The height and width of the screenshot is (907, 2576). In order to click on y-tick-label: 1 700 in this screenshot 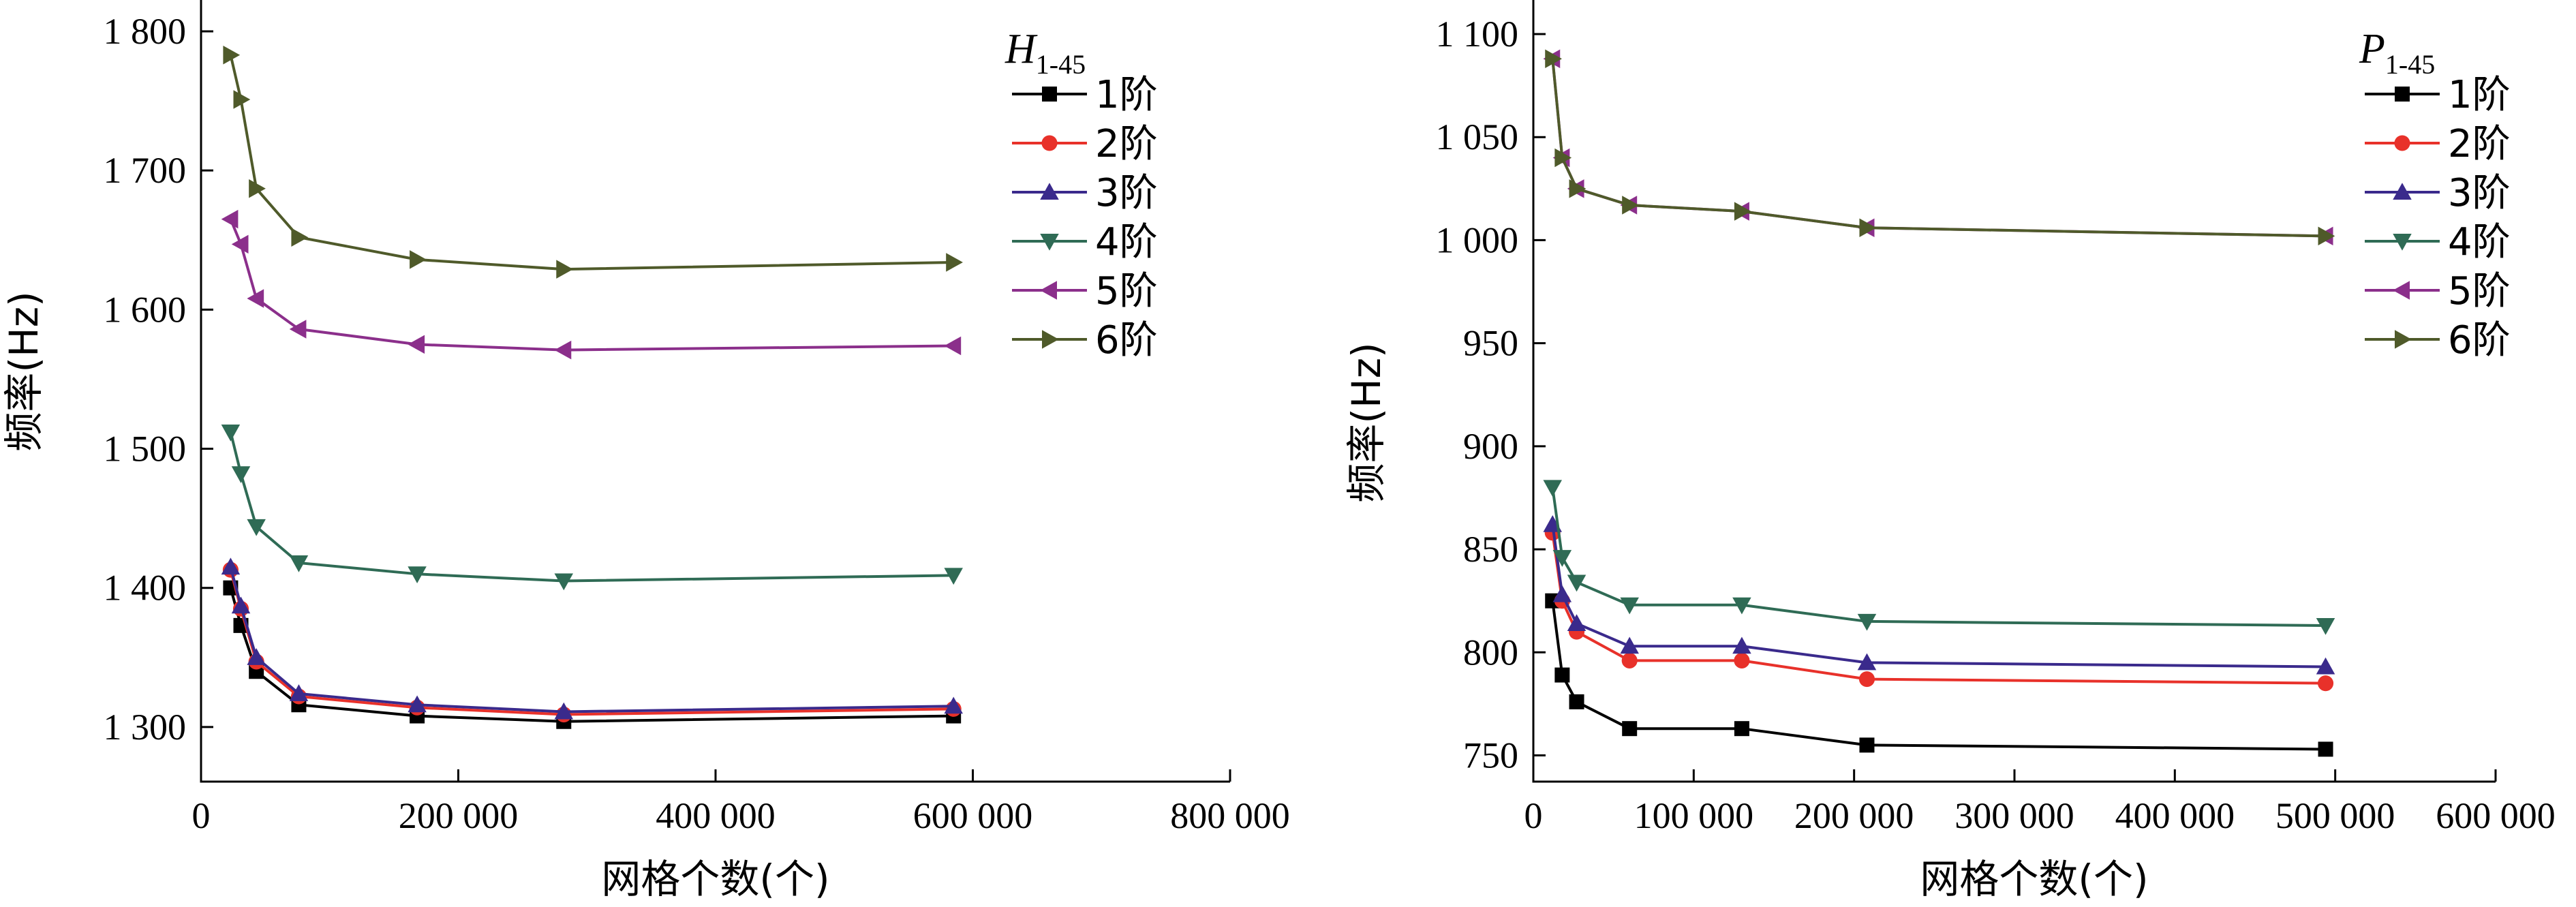, I will do `click(145, 170)`.